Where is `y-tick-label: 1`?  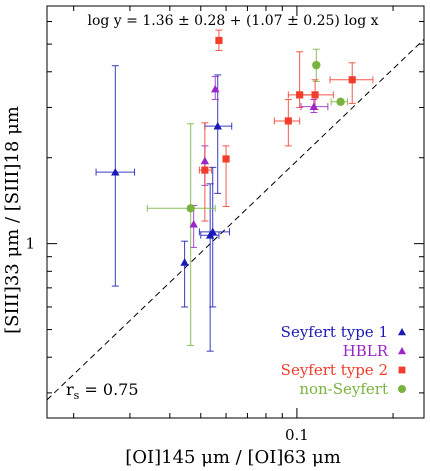 y-tick-label: 1 is located at coordinates (30, 244).